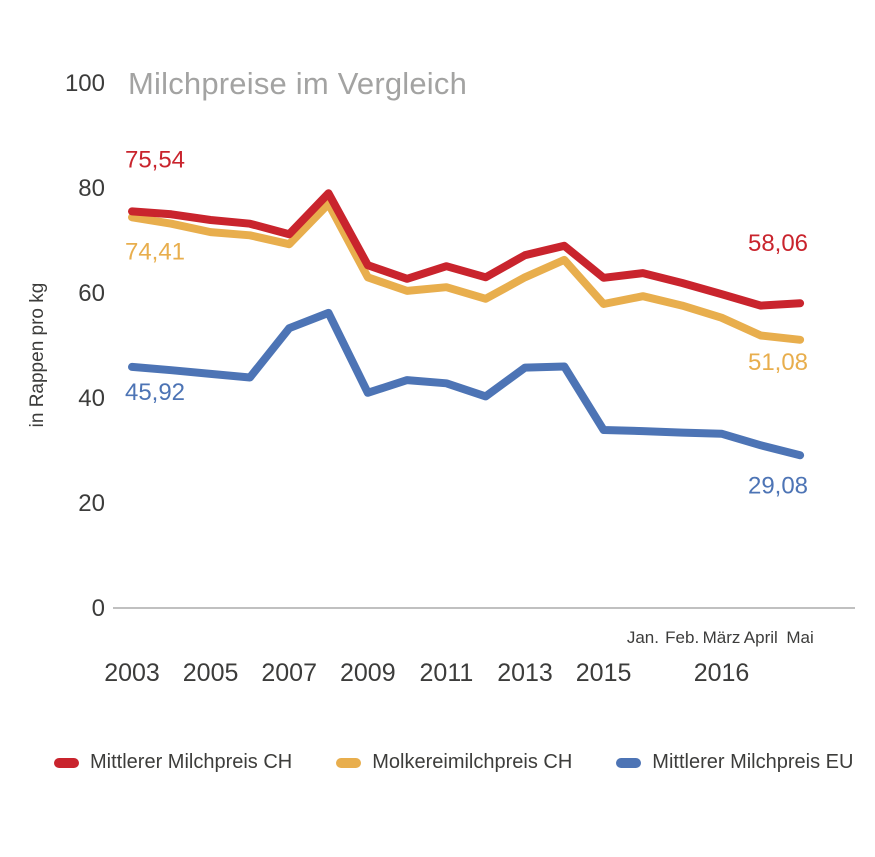 Image resolution: width=875 pixels, height=857 pixels. I want to click on legend-item-mittlerer-milchpreis-eu: Mittlerer Milchpreis EU, so click(734, 762).